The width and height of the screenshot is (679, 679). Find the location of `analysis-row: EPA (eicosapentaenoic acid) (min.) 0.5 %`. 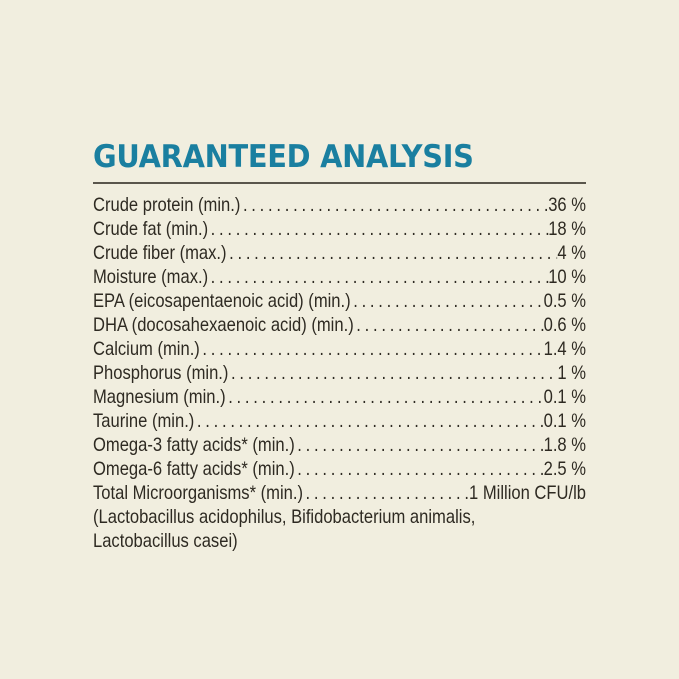

analysis-row: EPA (eicosapentaenoic acid) (min.) 0.5 % is located at coordinates (339, 301).